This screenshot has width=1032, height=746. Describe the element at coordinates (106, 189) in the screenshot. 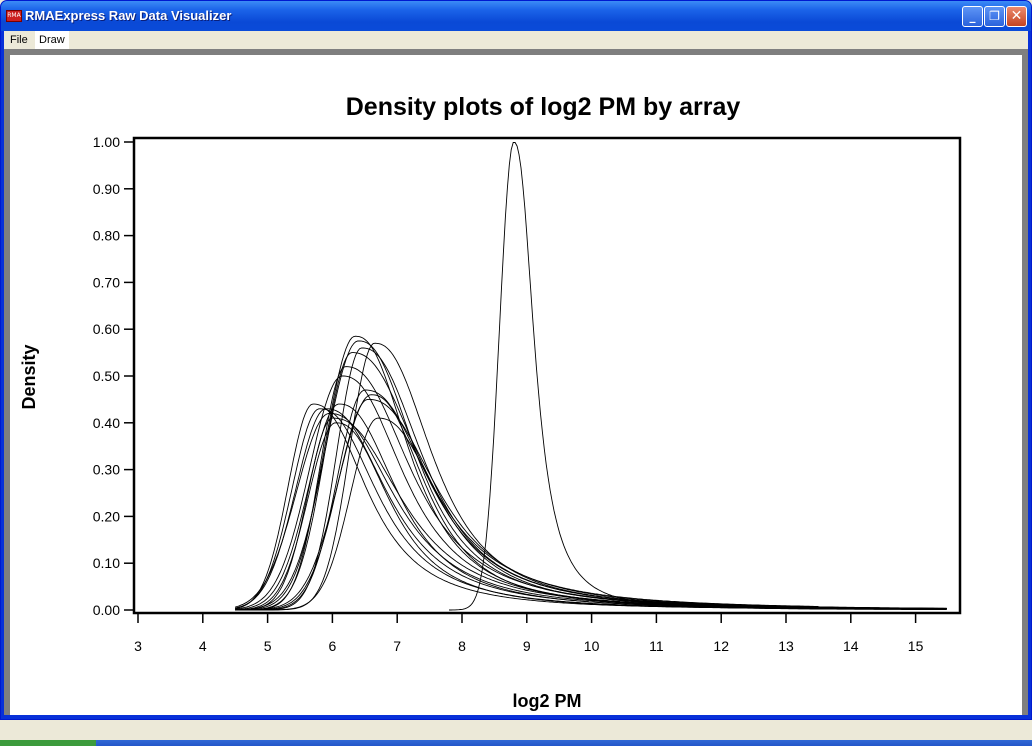

I see `y-tick-label: 0.90` at that location.